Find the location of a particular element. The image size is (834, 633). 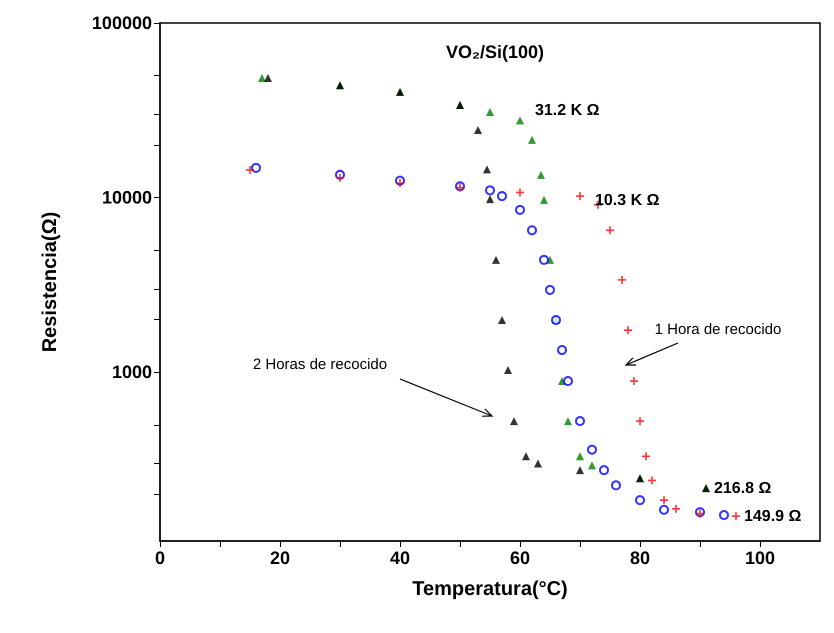

annotation: 216.8 Ω is located at coordinates (743, 489).